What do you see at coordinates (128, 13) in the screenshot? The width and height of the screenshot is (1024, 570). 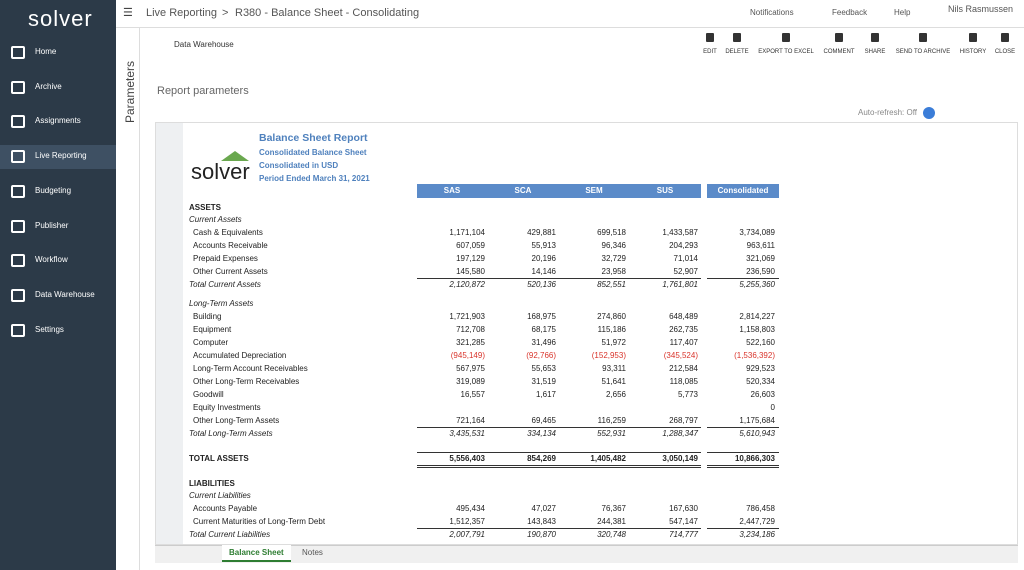 I see `menu-icon: ☰` at bounding box center [128, 13].